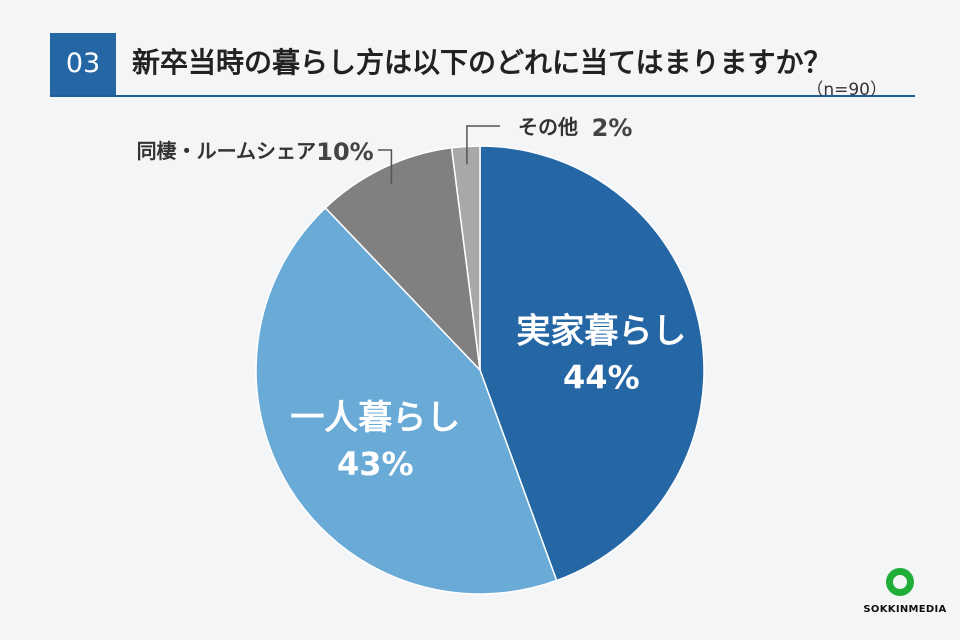 The image size is (960, 640). What do you see at coordinates (344, 152) in the screenshot?
I see `slice-value-2: 10%` at bounding box center [344, 152].